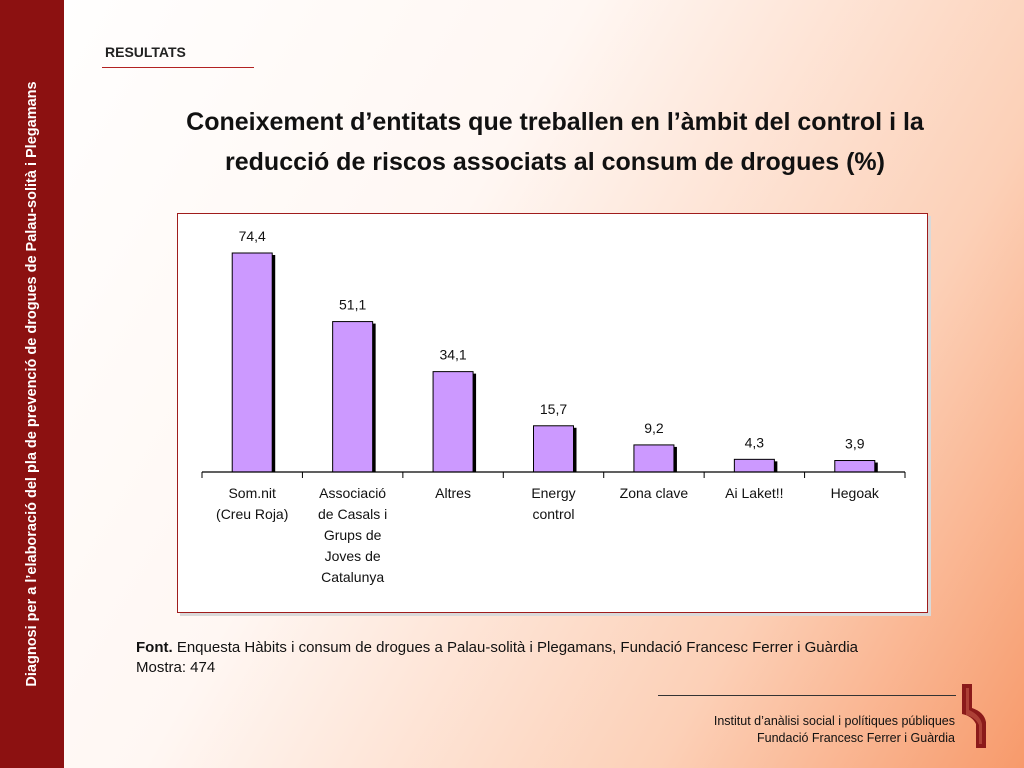 The image size is (1024, 768). What do you see at coordinates (154, 647) in the screenshot?
I see `source-label: Font.` at bounding box center [154, 647].